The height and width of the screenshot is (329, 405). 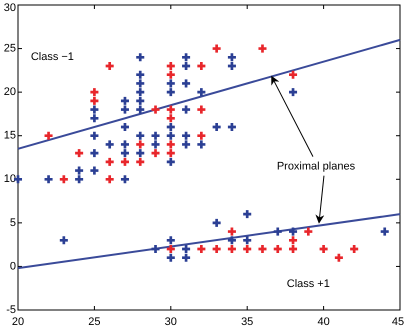 What do you see at coordinates (13, 266) in the screenshot?
I see `y-tick-label: 0` at bounding box center [13, 266].